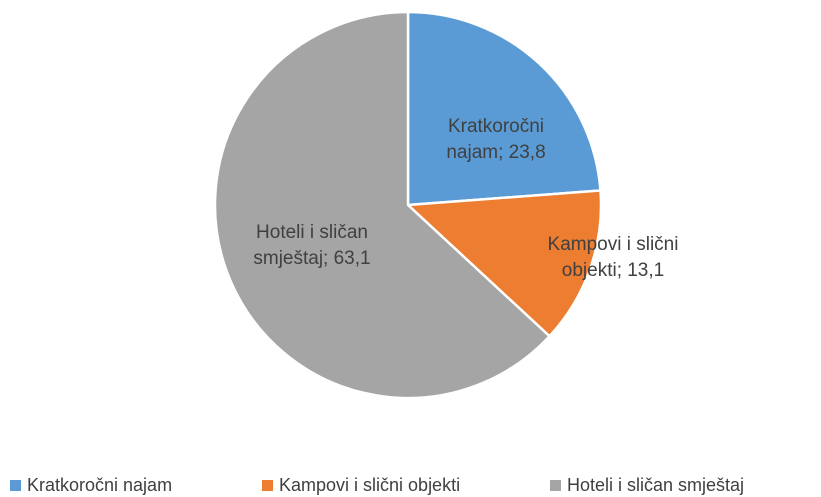 This screenshot has height=497, width=821. What do you see at coordinates (312, 245) in the screenshot?
I see `data-label: Hoteli i sličan smještaj; 63,1` at bounding box center [312, 245].